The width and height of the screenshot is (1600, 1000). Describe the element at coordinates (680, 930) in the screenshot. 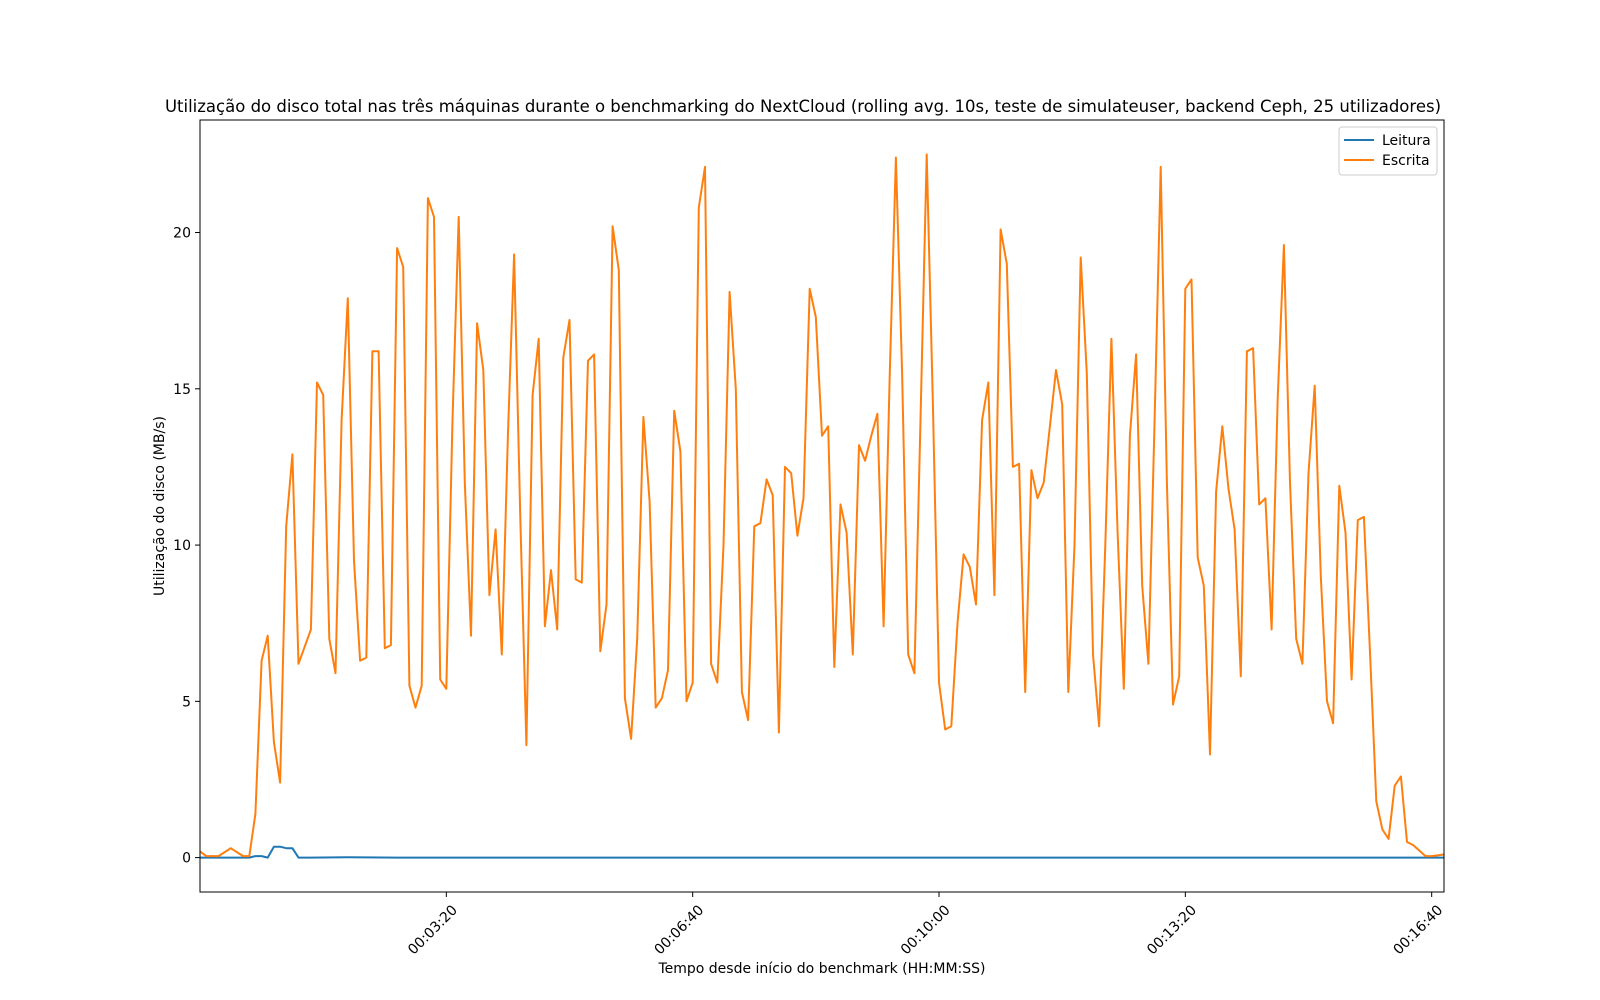

I see `x-tick-label: 00:06:40` at that location.